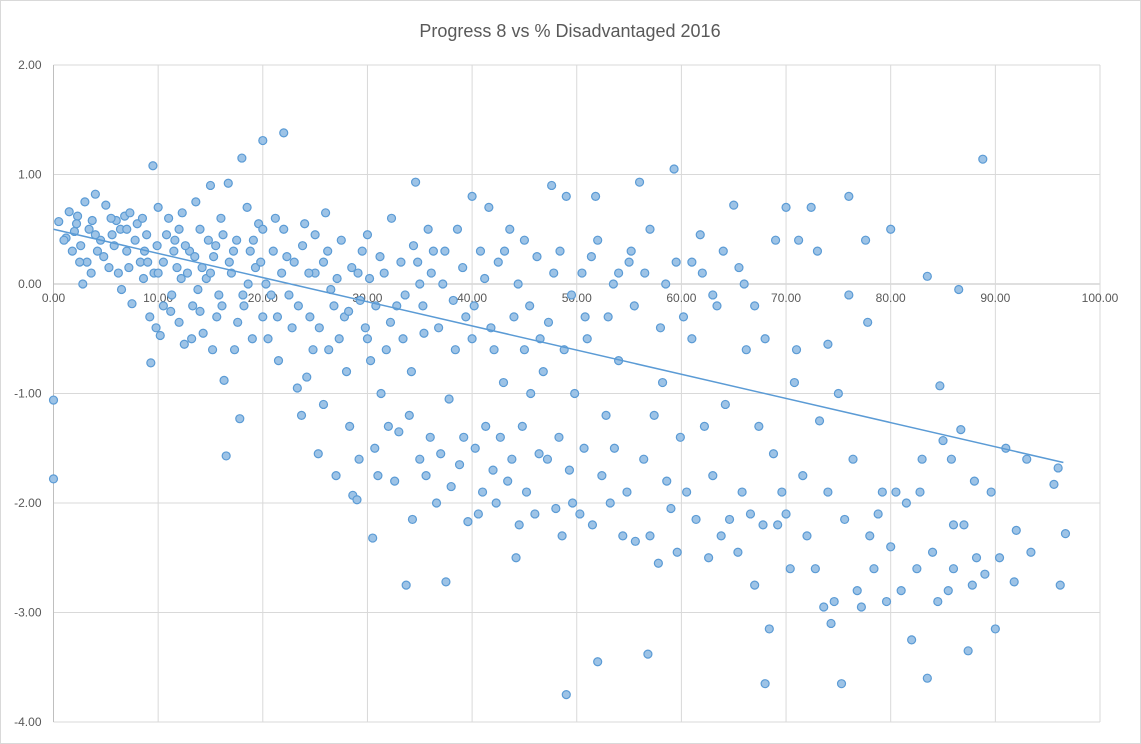 Image resolution: width=1141 pixels, height=744 pixels. I want to click on y-tick-label: -1.00, so click(28, 394).